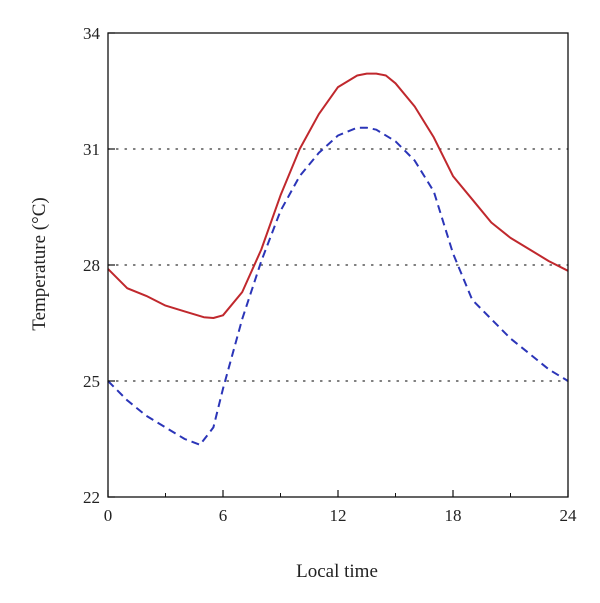  Describe the element at coordinates (91, 497) in the screenshot. I see `y-tick-label-22: 22` at that location.